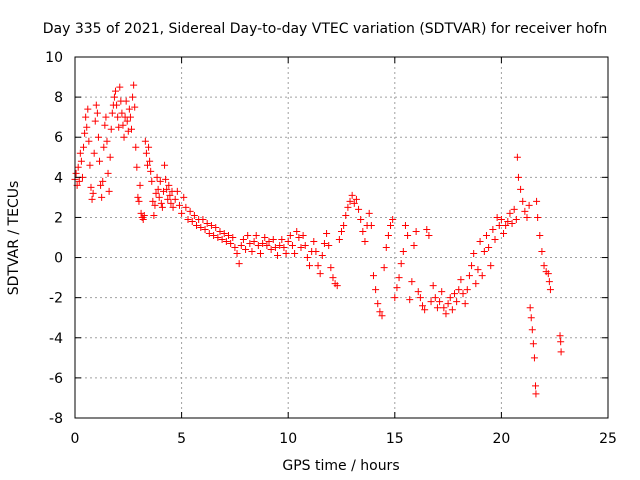 This screenshot has height=480, width=640. What do you see at coordinates (181, 439) in the screenshot?
I see `x-tick-label: 5` at bounding box center [181, 439].